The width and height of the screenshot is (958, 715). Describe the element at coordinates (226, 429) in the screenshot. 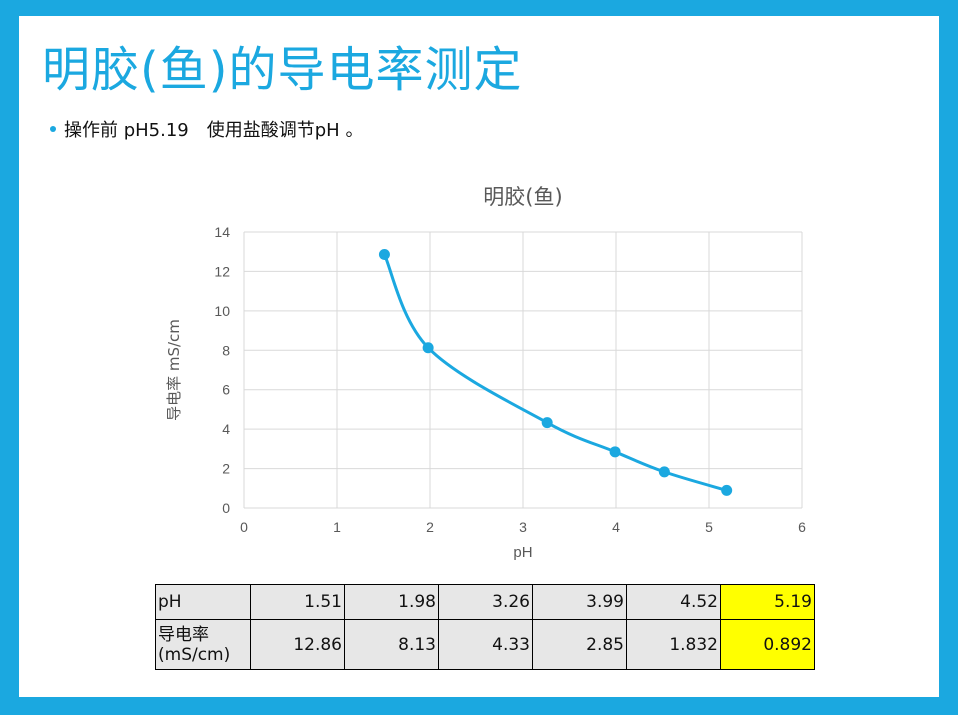

I see `y-tick-label: 4` at that location.